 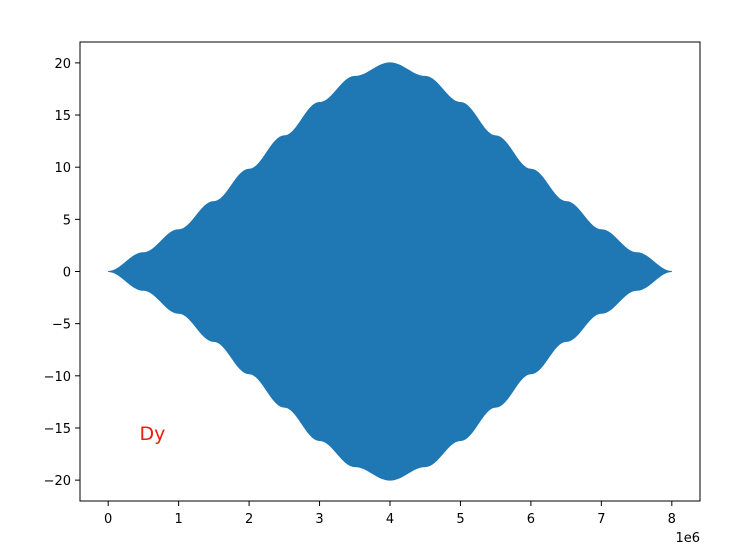 What do you see at coordinates (62, 64) in the screenshot?
I see `y-tick-label: 20` at bounding box center [62, 64].